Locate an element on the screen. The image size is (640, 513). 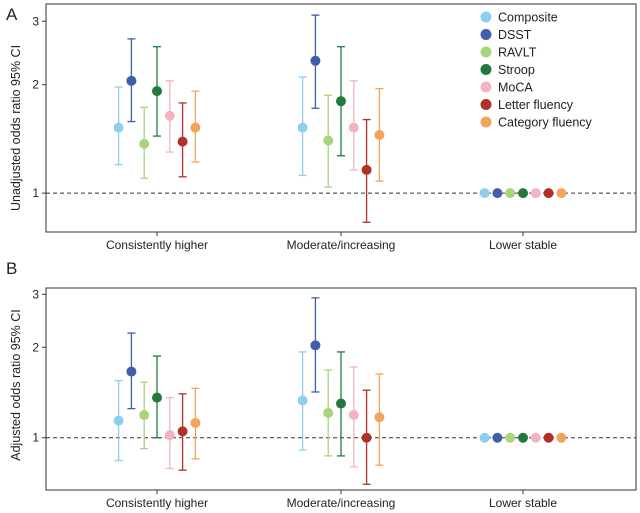
panel-b-ylabel: Adjusted odds ratio 95% CI is located at coordinates (16, 384).